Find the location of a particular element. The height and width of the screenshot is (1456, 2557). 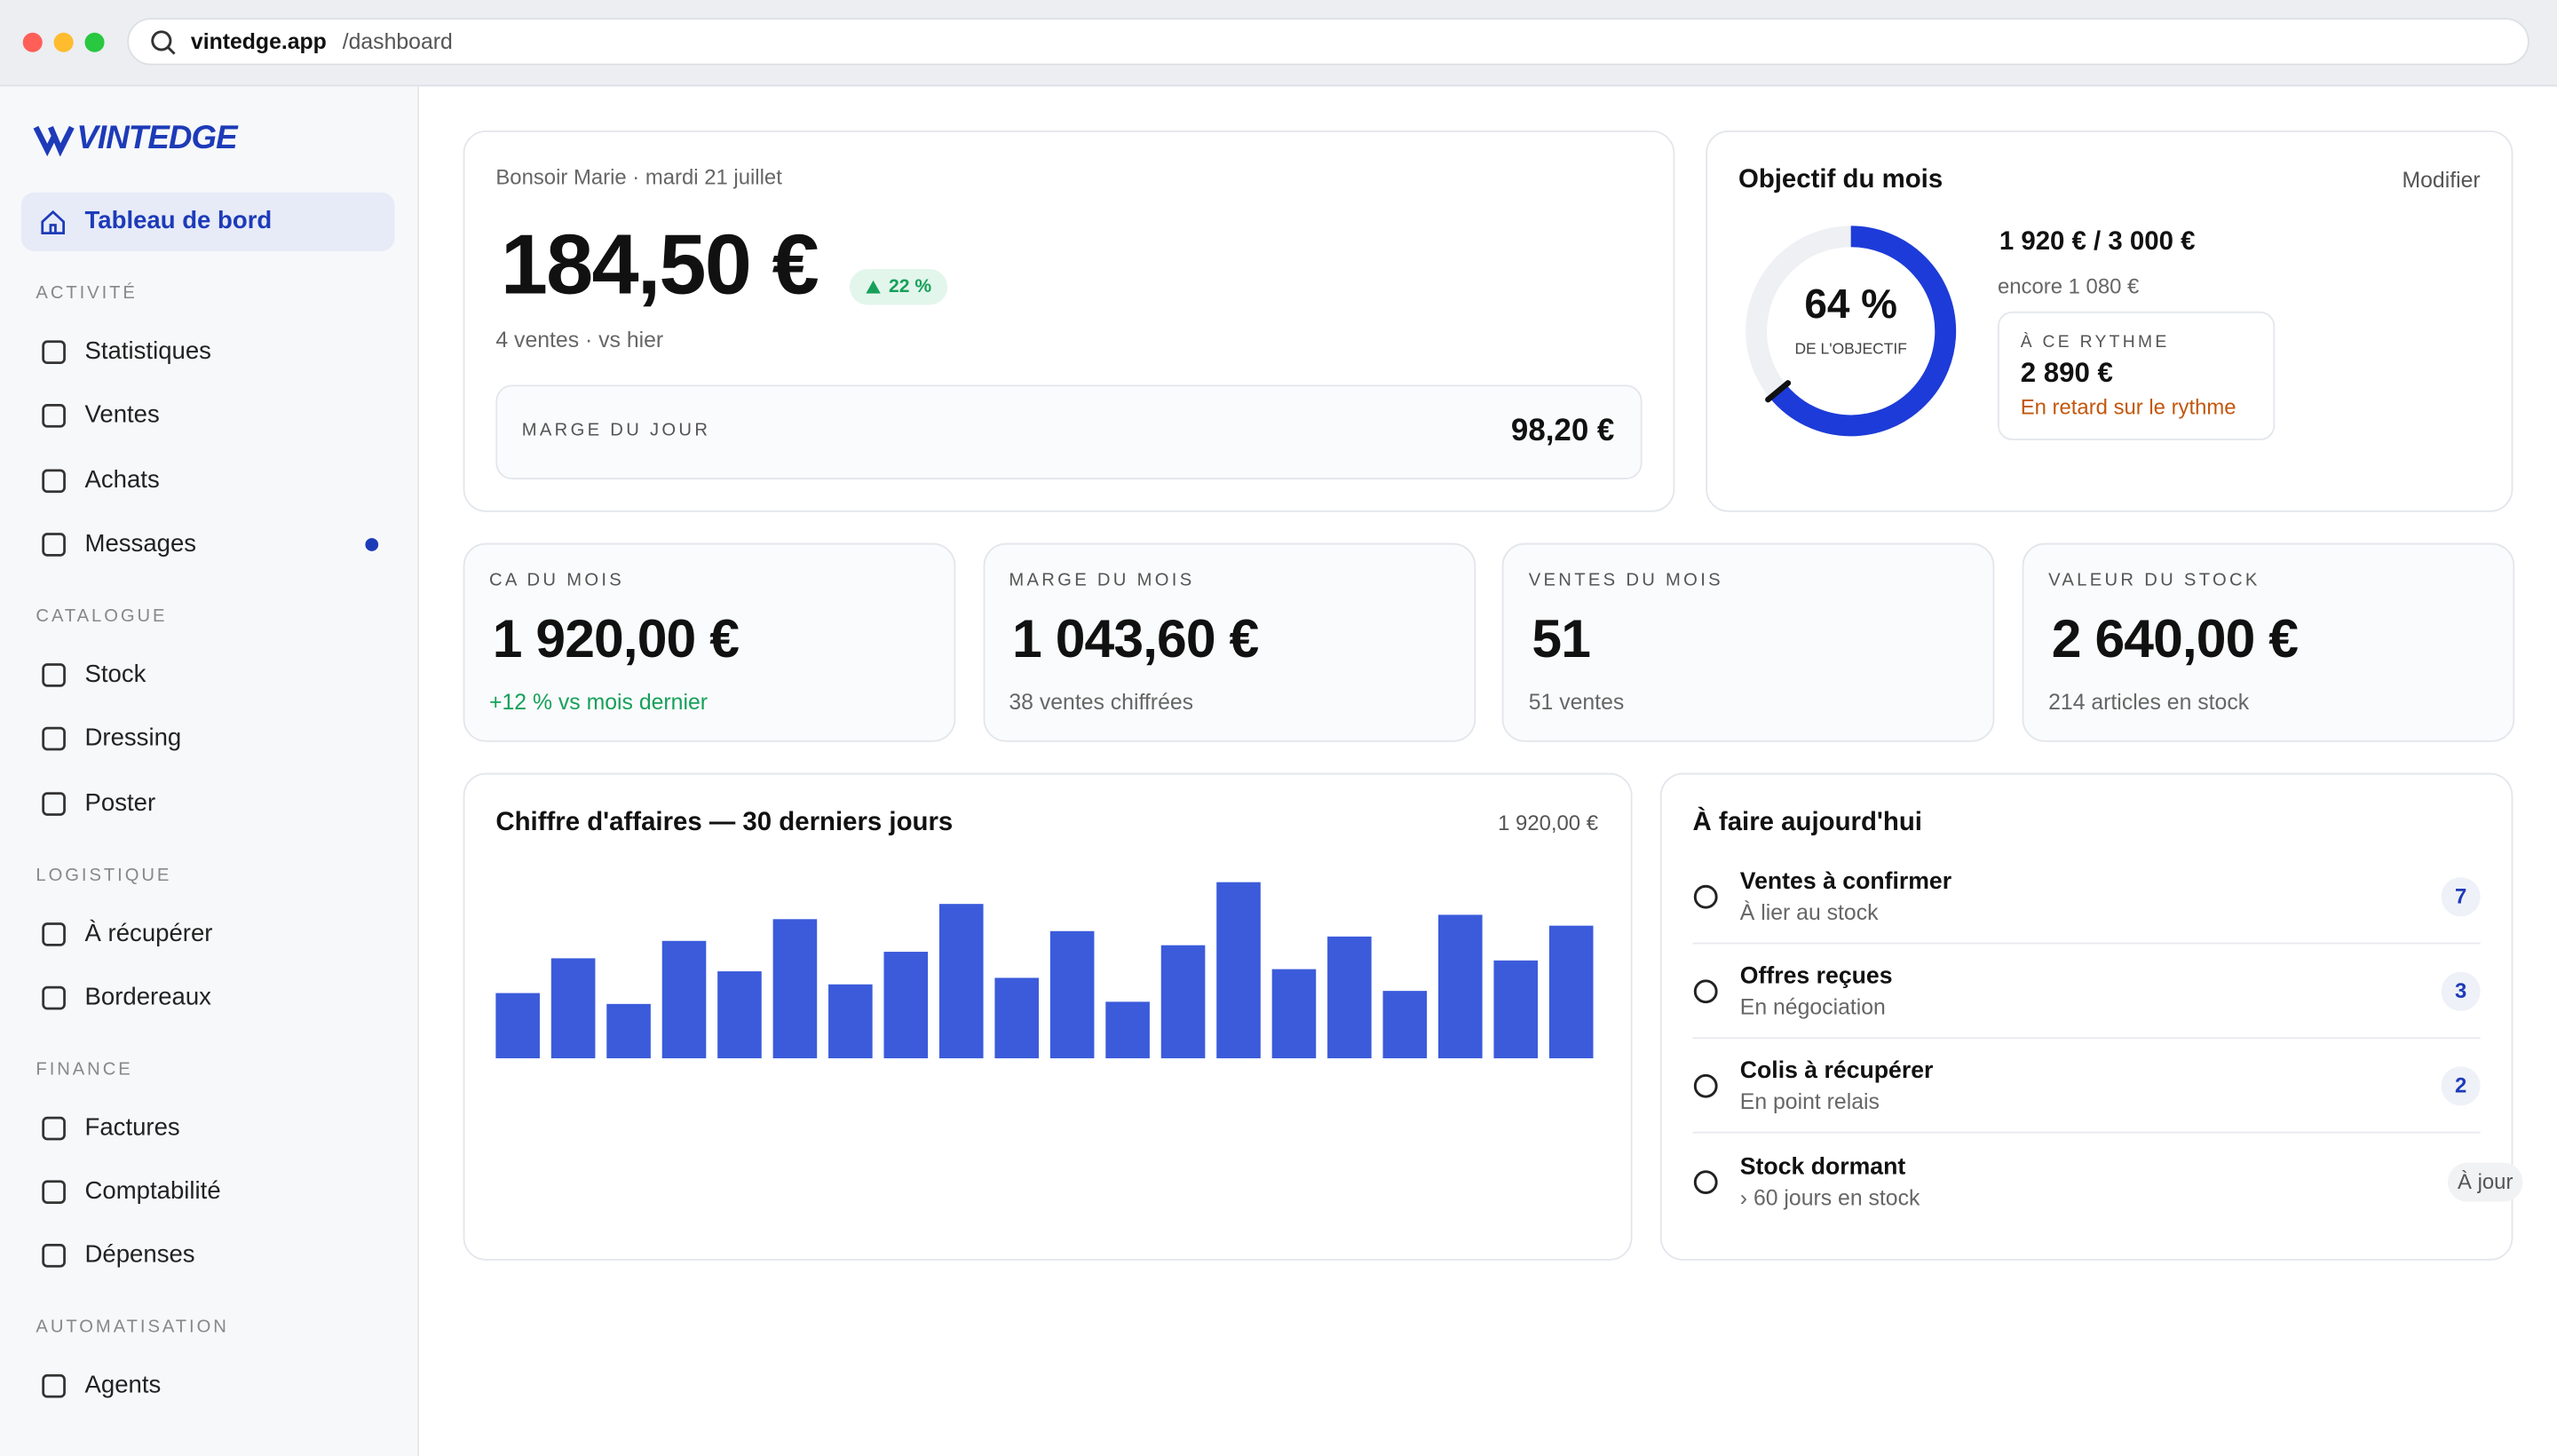

todo-separator is located at coordinates (2086, 1132).